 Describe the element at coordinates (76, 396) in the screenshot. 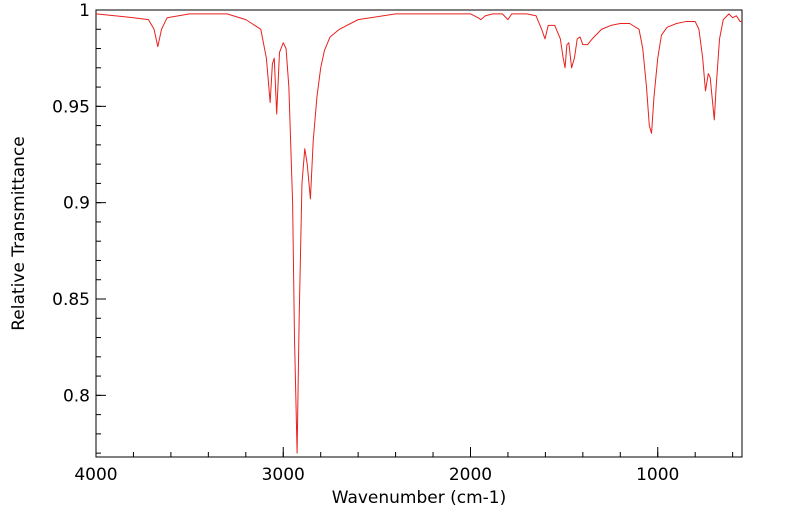

I see `y-tick-label: 0.8` at that location.